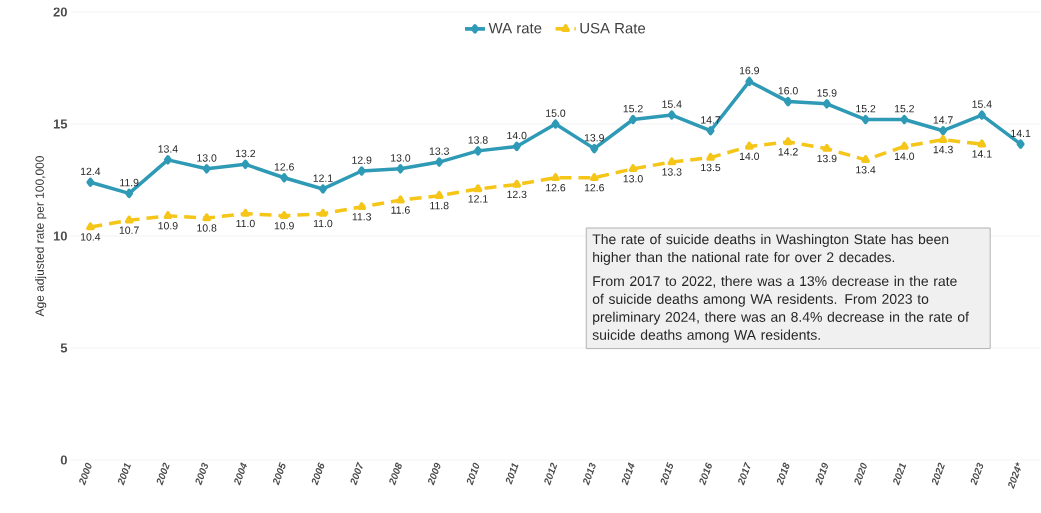 Image resolution: width=1041 pixels, height=513 pixels. I want to click on data-label: 12.6, so click(594, 187).